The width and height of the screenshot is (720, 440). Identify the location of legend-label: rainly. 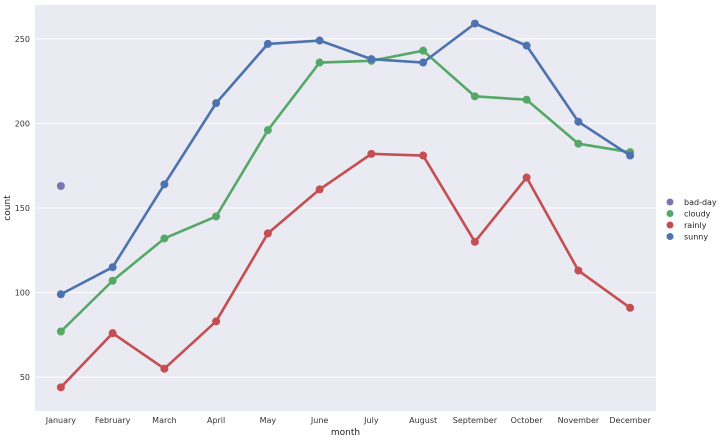
(695, 225).